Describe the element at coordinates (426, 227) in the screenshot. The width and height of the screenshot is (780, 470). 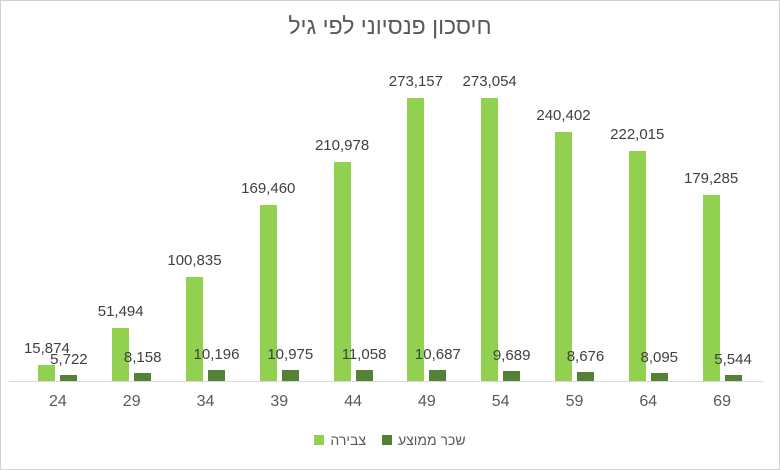
I see `bar-group-49: 273,157 10,687` at that location.